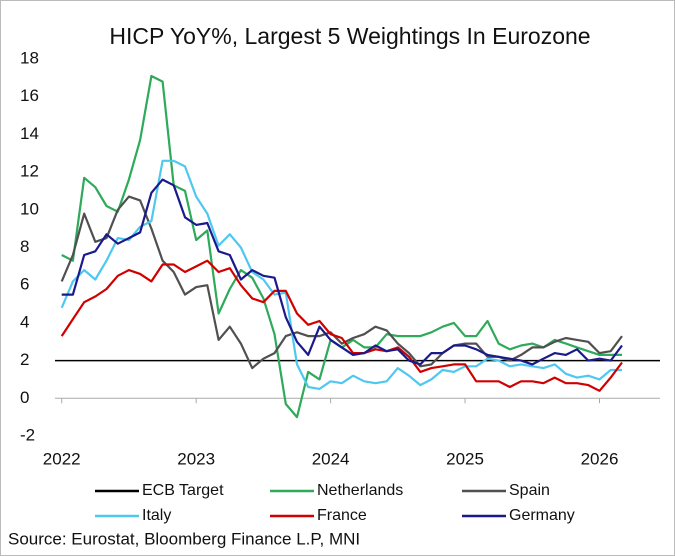  Describe the element at coordinates (24, 246) in the screenshot. I see `y-tick-label: 8` at that location.